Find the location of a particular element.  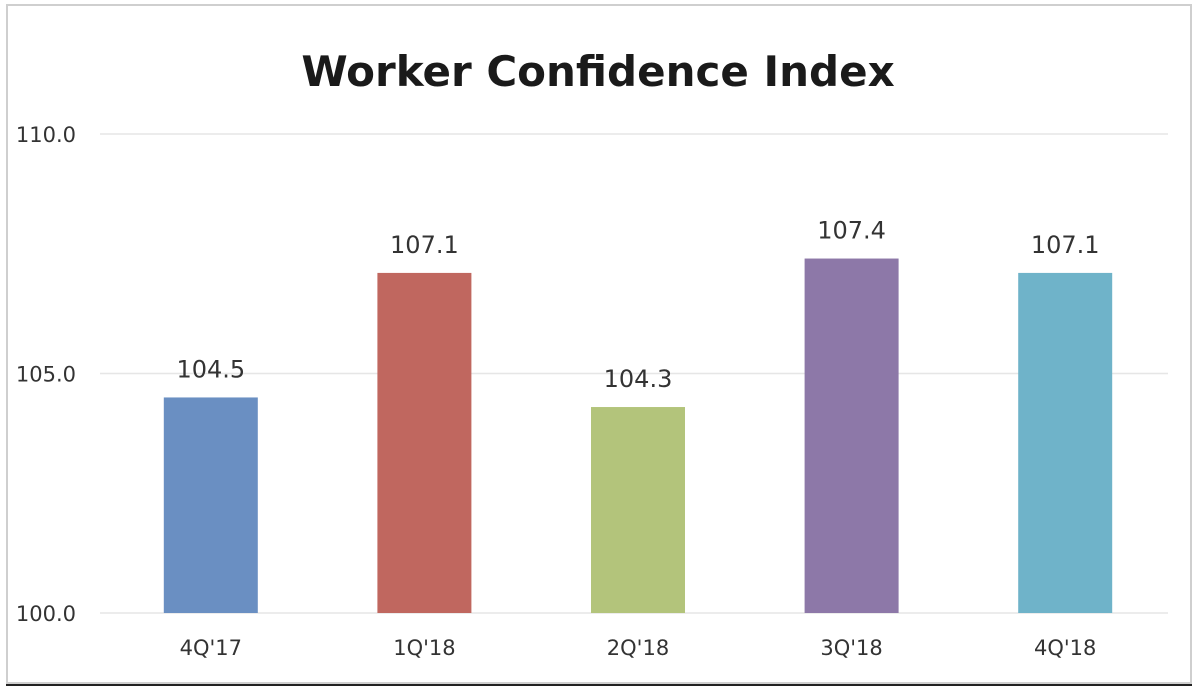

y-tick-label: 110.0 is located at coordinates (46, 135).